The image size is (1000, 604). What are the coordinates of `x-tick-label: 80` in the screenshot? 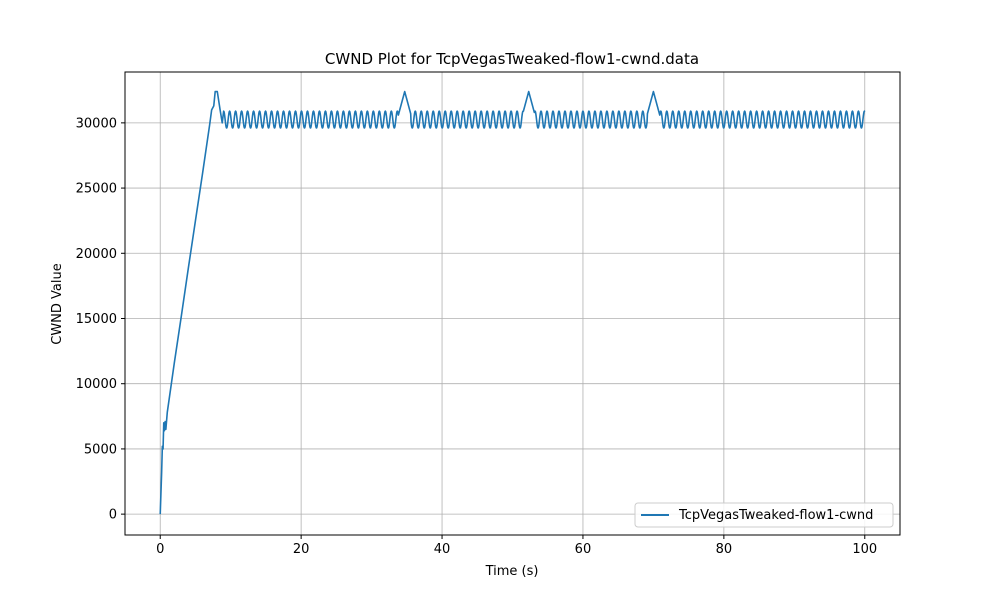 It's located at (724, 549).